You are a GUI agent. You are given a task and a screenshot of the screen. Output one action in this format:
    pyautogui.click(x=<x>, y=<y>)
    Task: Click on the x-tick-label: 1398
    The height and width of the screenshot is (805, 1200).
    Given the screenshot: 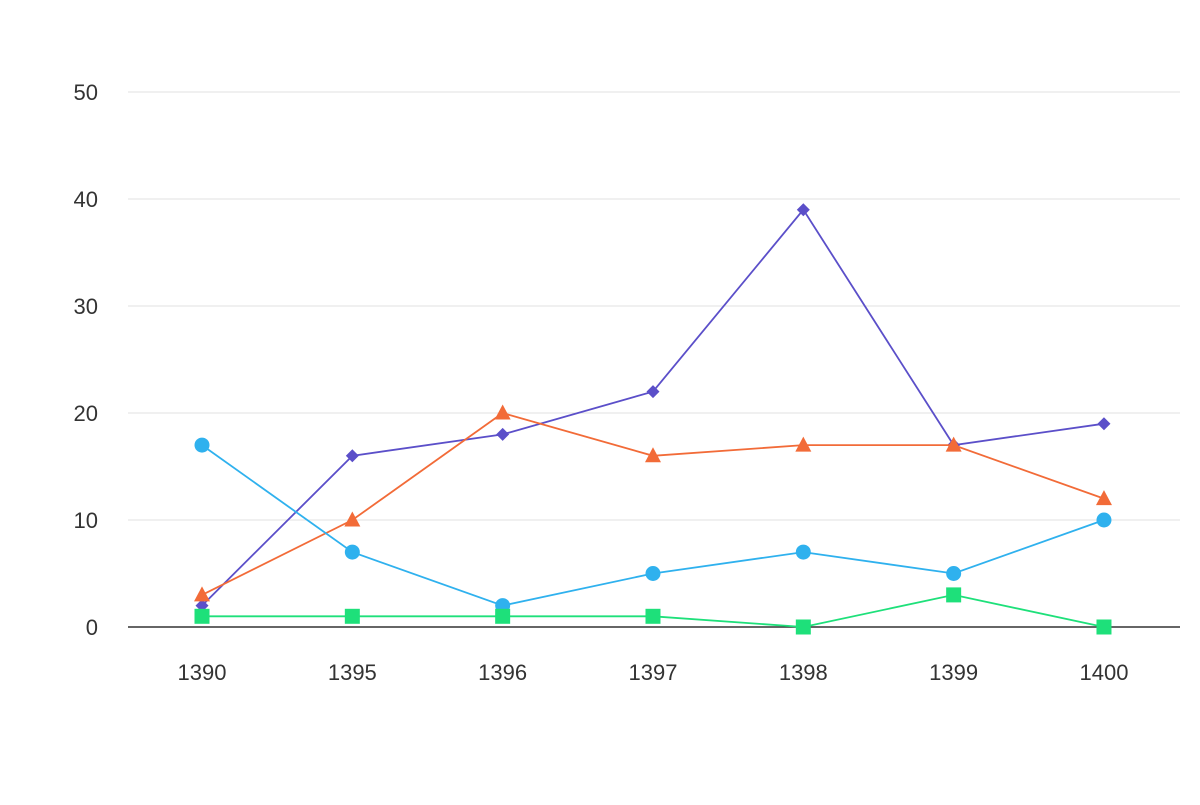 What is the action you would take?
    pyautogui.click(x=803, y=672)
    